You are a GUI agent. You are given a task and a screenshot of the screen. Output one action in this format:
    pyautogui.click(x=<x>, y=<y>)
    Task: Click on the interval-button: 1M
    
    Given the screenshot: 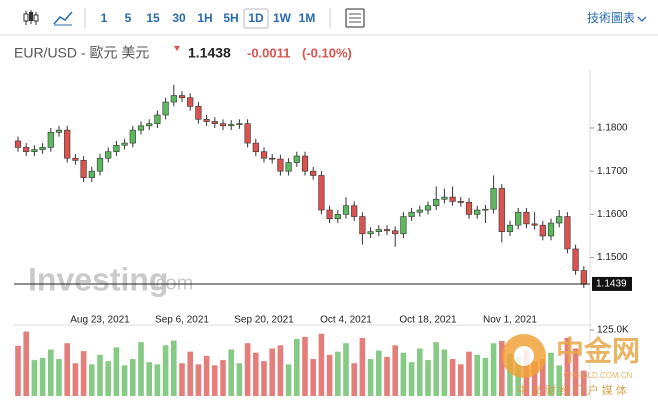 What is the action you would take?
    pyautogui.click(x=307, y=18)
    